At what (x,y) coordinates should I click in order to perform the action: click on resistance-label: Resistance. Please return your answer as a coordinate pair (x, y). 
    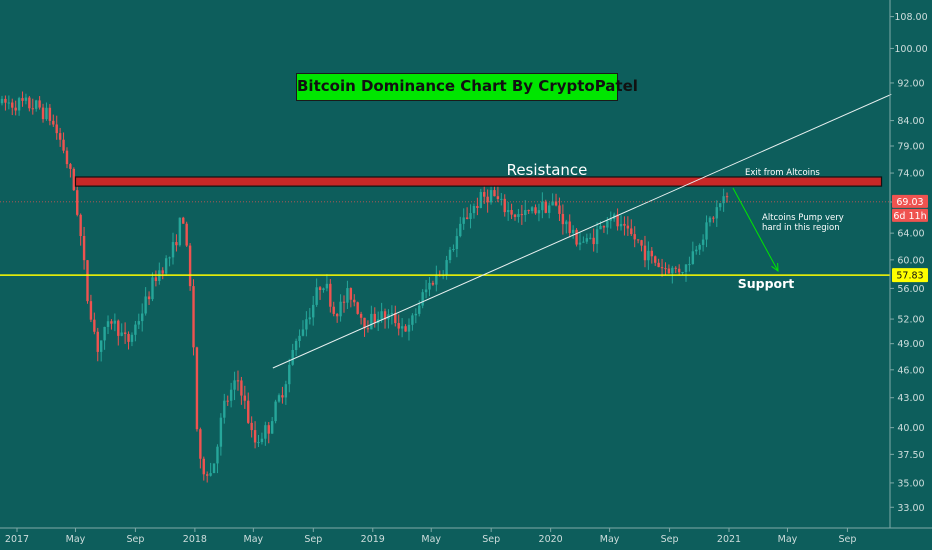
    Looking at the image, I should click on (547, 170).